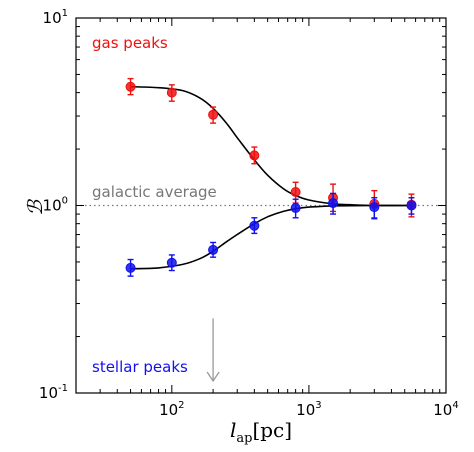  Describe the element at coordinates (233, 430) in the screenshot. I see `x-axis-label-base: l` at that location.